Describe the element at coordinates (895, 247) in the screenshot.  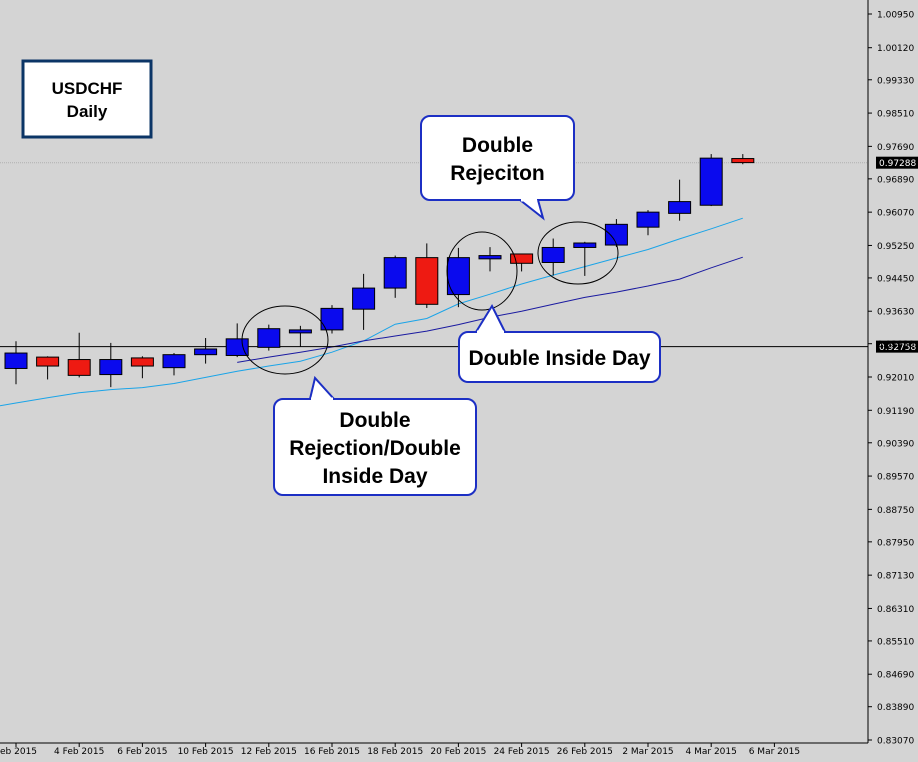
I see `y-tick-label: 0.95250` at that location.